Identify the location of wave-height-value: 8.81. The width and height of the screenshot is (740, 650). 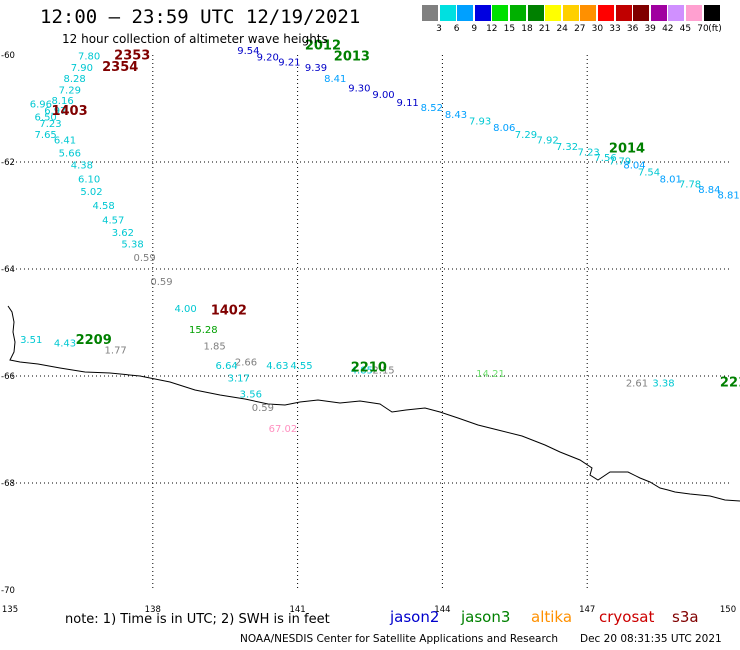
(729, 195).